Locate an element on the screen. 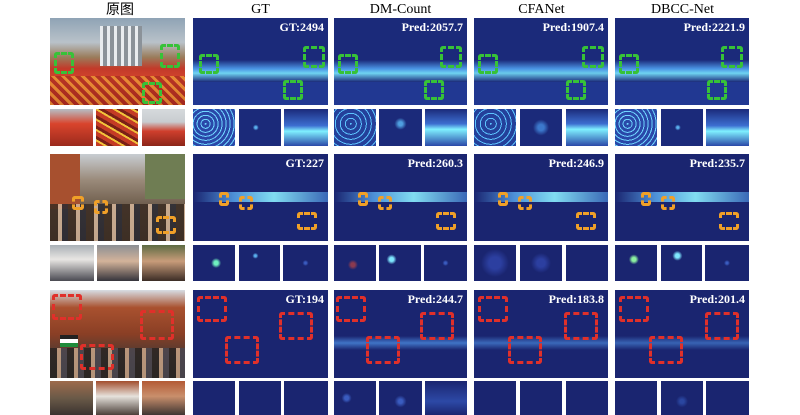  building-columns is located at coordinates (121, 46).